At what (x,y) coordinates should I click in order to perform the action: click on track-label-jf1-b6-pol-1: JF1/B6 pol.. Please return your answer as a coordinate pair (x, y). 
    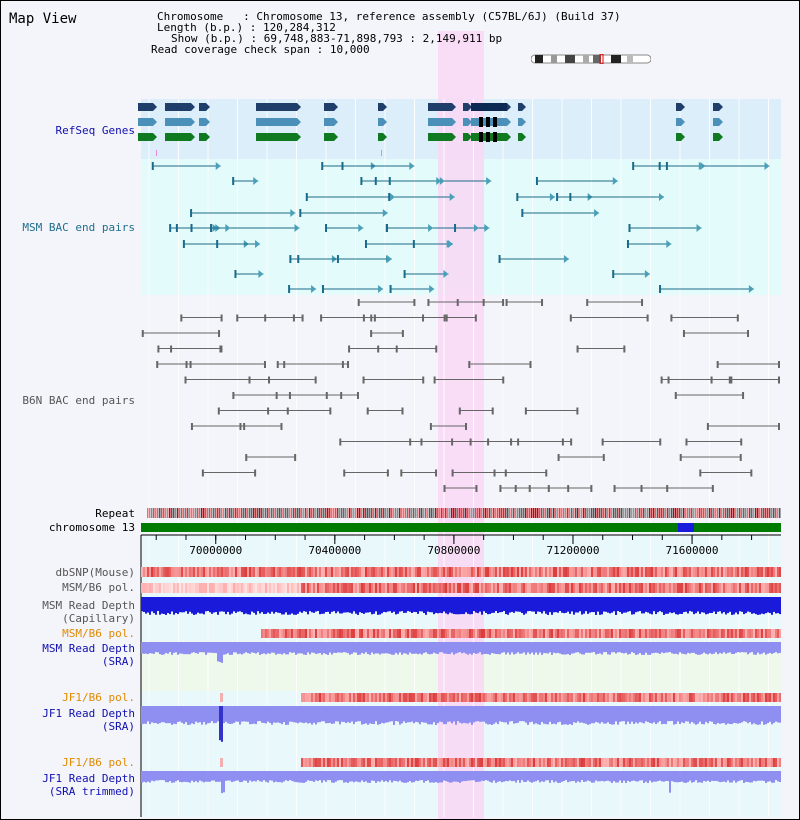
    Looking at the image, I should click on (98, 697).